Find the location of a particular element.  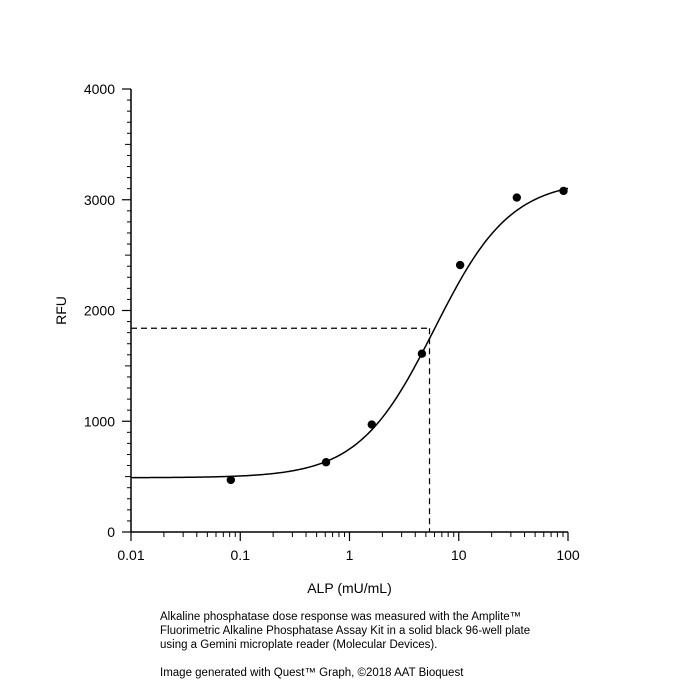

y-tick-label: 3000 is located at coordinates (99, 200).